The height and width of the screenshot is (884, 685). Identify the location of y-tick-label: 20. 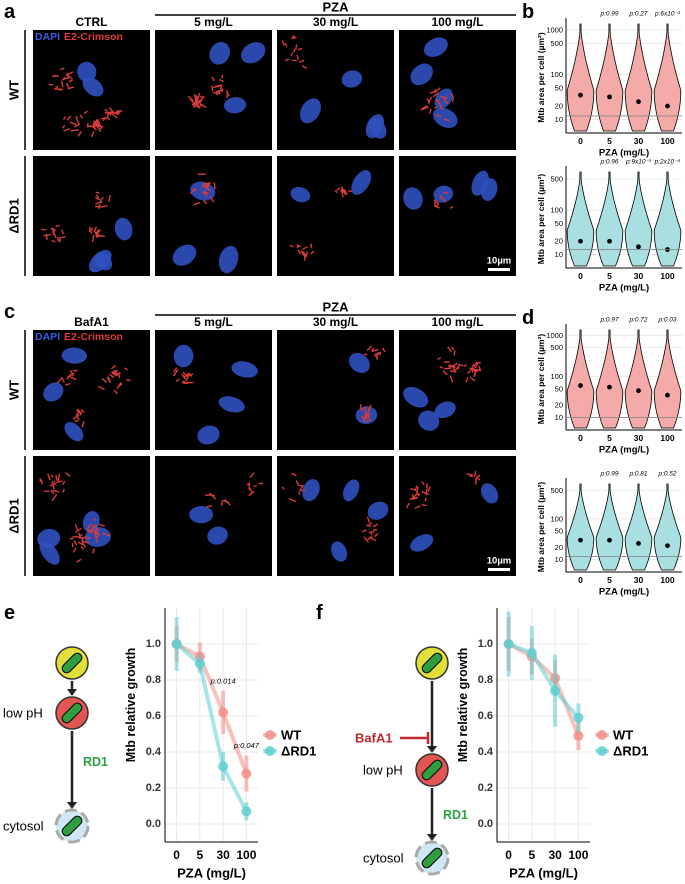
(559, 405).